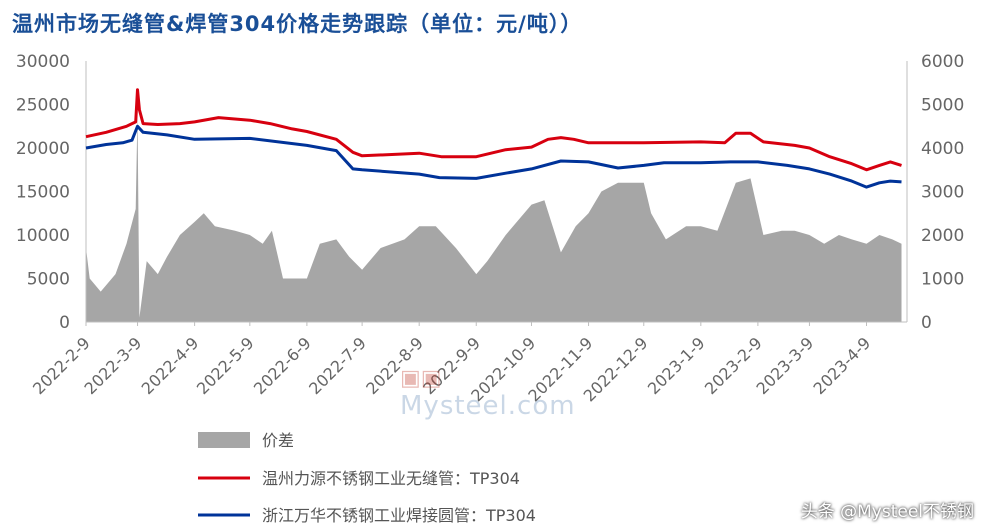  What do you see at coordinates (278, 440) in the screenshot?
I see `legend-label-spread: 价差` at bounding box center [278, 440].